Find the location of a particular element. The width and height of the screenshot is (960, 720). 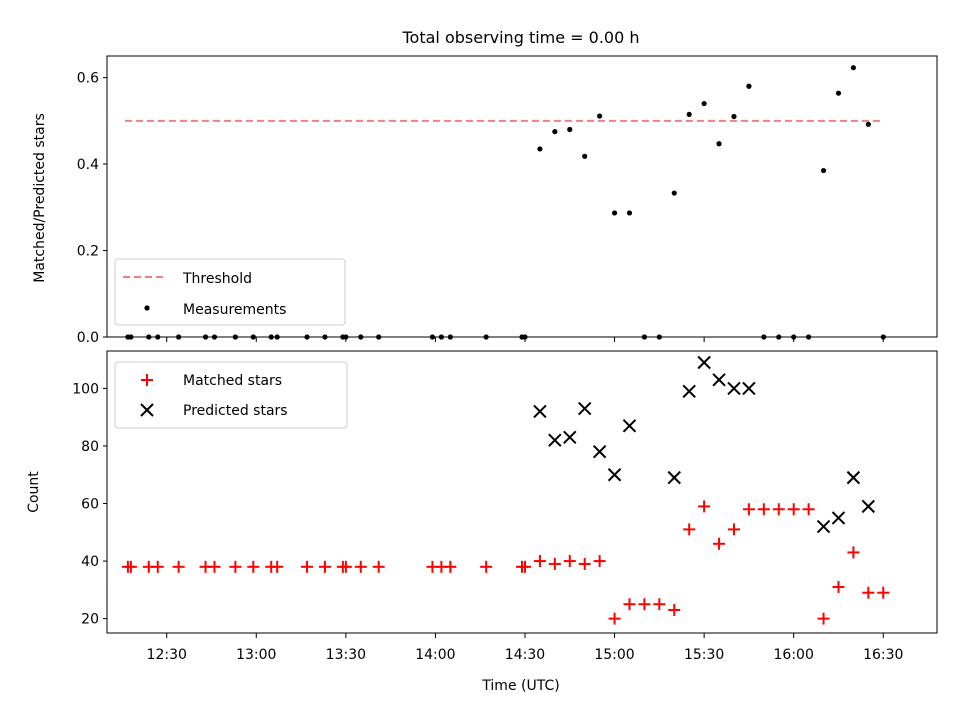

top-y-tick-label: 0.2 is located at coordinates (88, 252).